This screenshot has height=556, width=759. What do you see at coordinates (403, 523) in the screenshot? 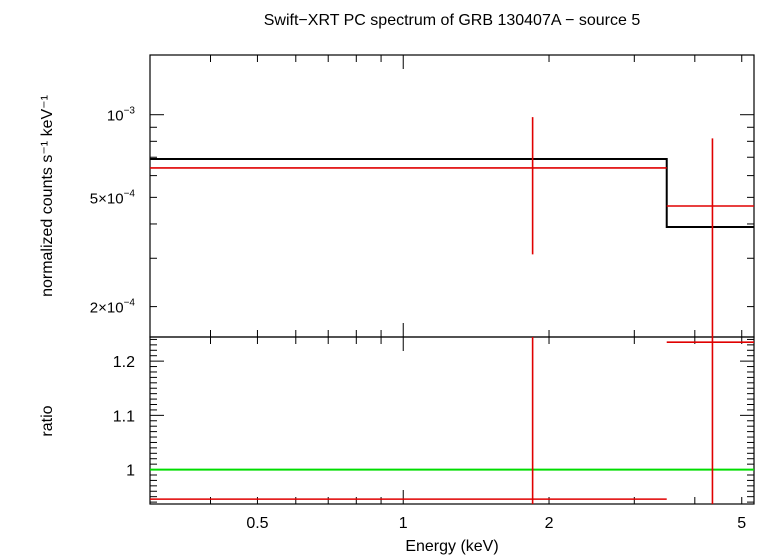
I see `x-tick-label: 1` at bounding box center [403, 523].